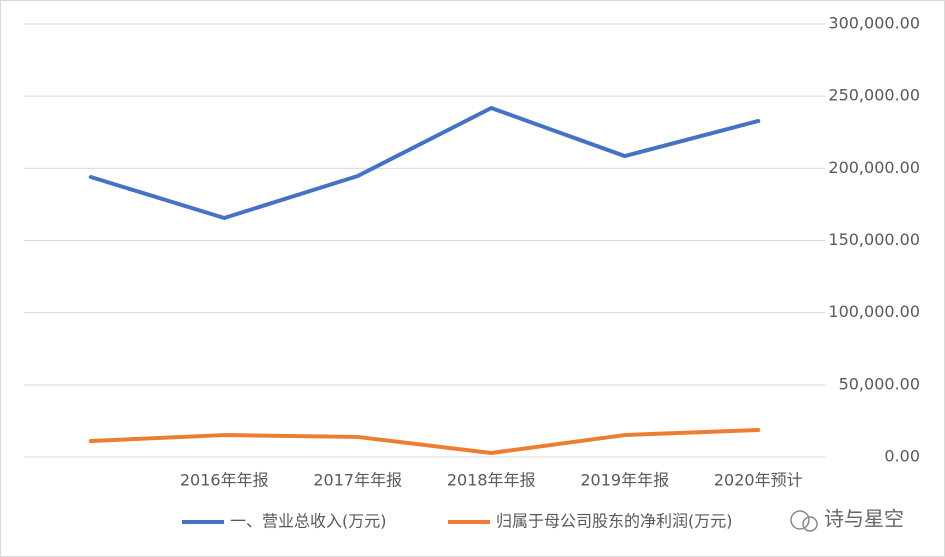  I want to click on watermark-group: 诗与星空, so click(847, 519).